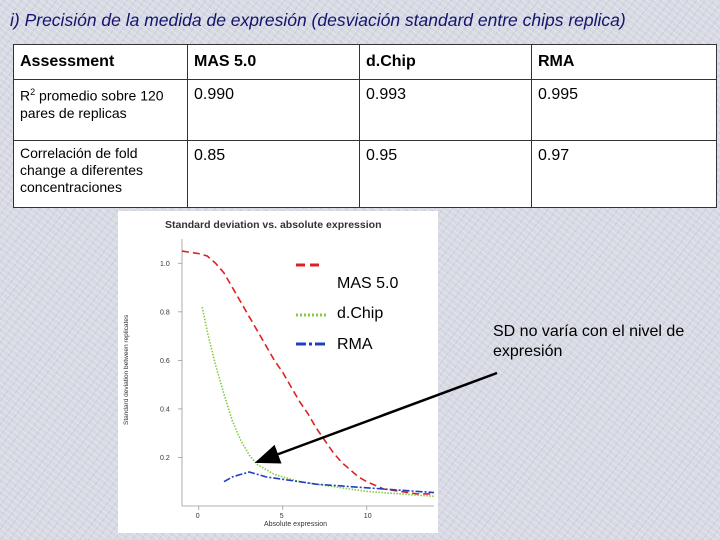  I want to click on x-tick-label: 0, so click(198, 516).